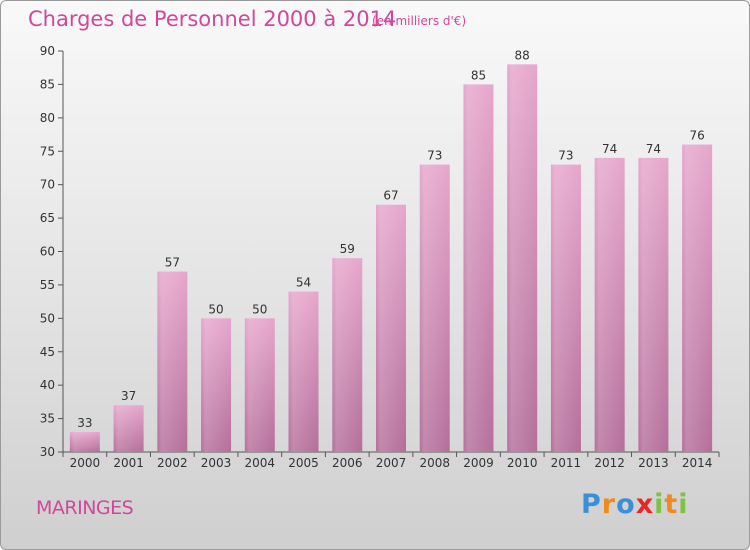 The height and width of the screenshot is (550, 750). I want to click on logo-letter: o, so click(626, 504).